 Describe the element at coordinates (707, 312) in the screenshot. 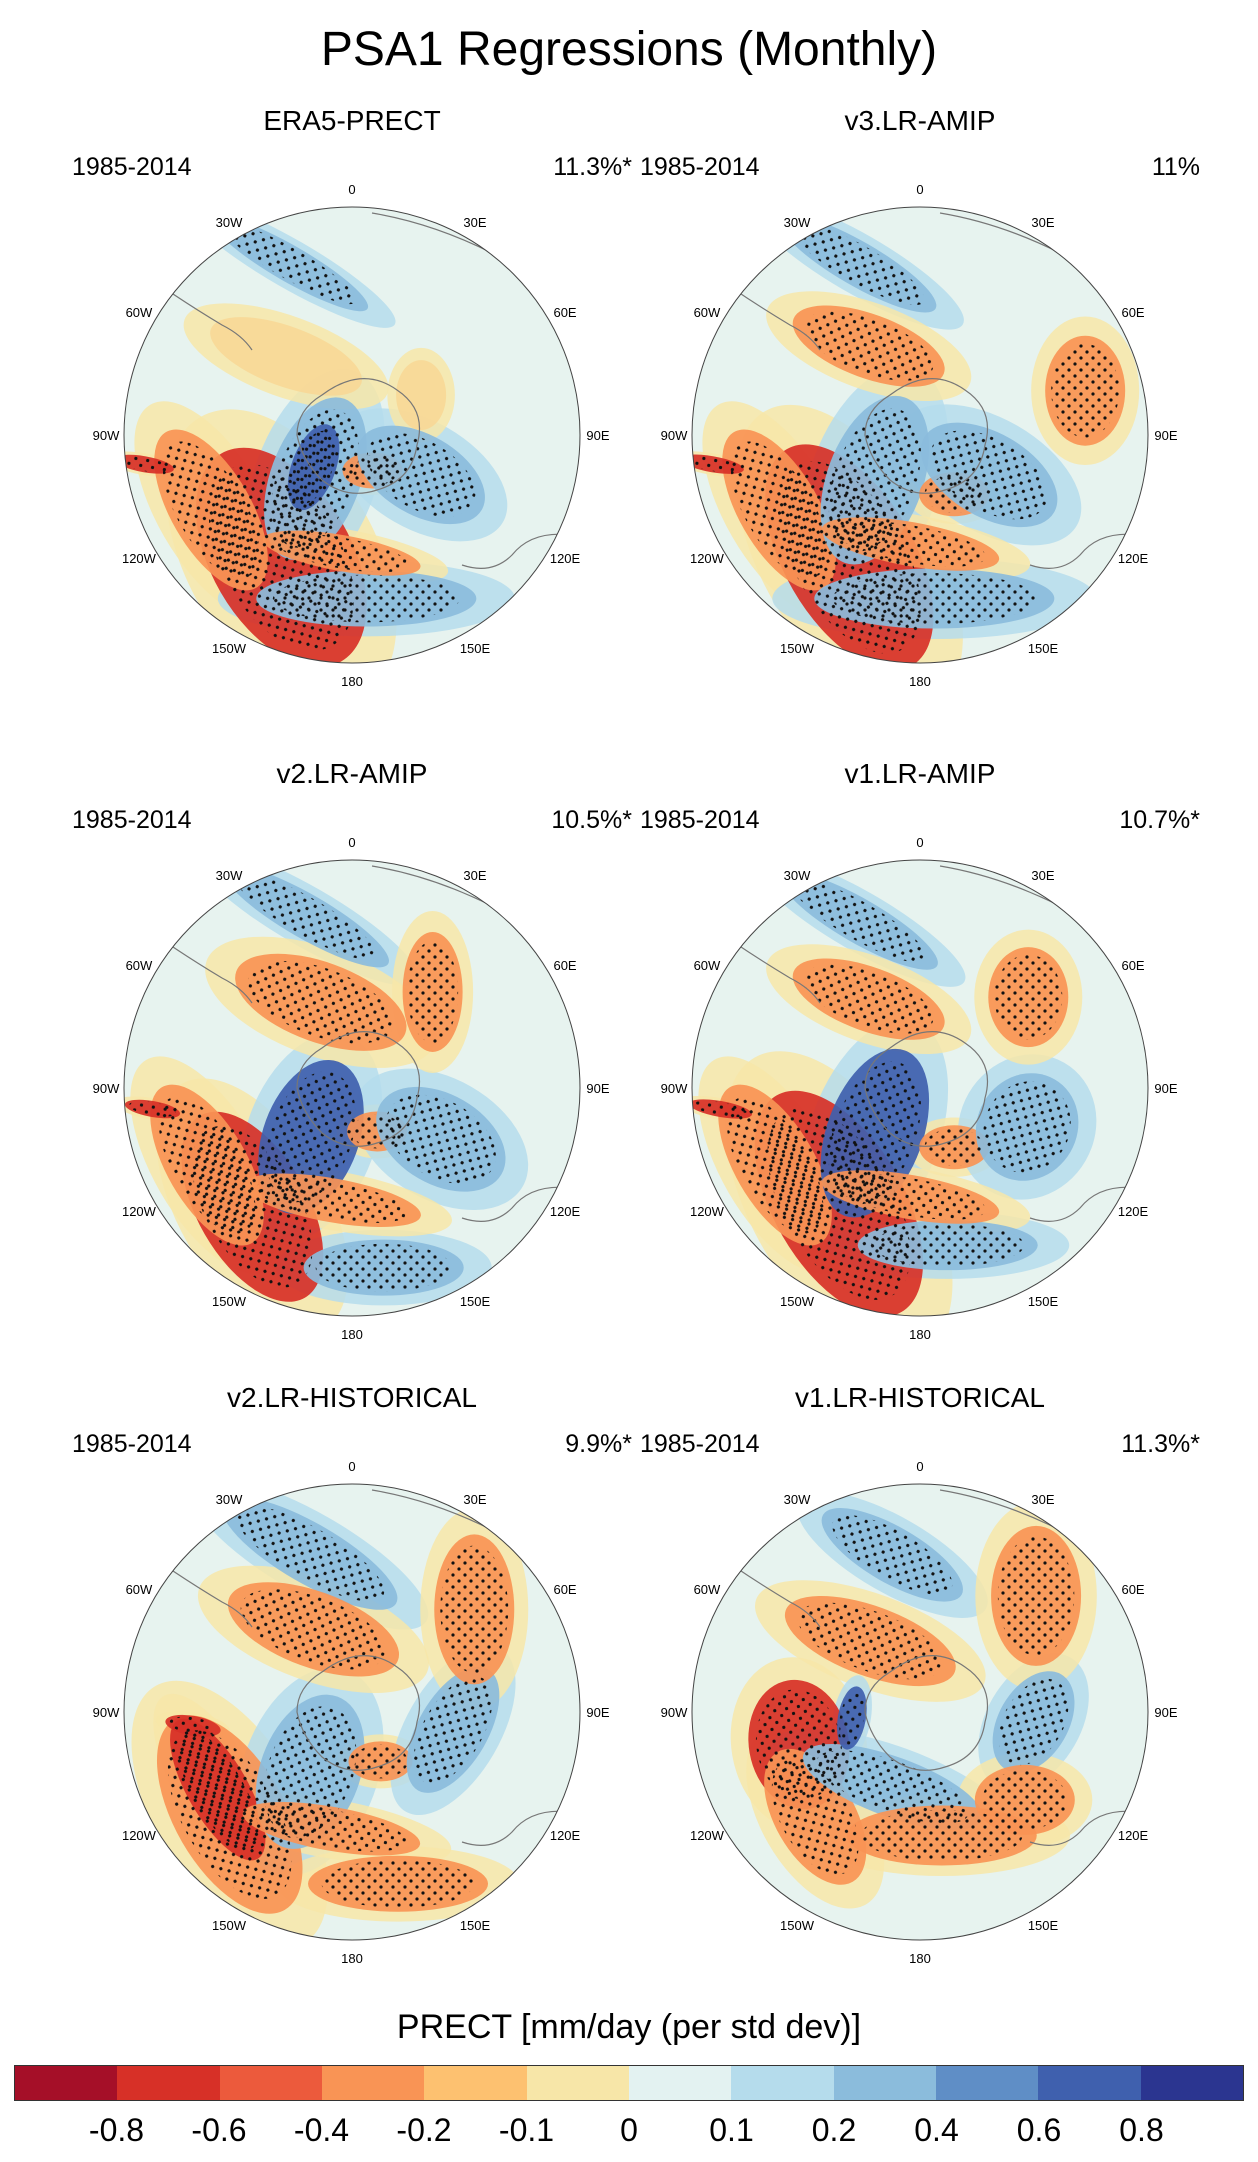

I see `longitude-label: 60W` at that location.